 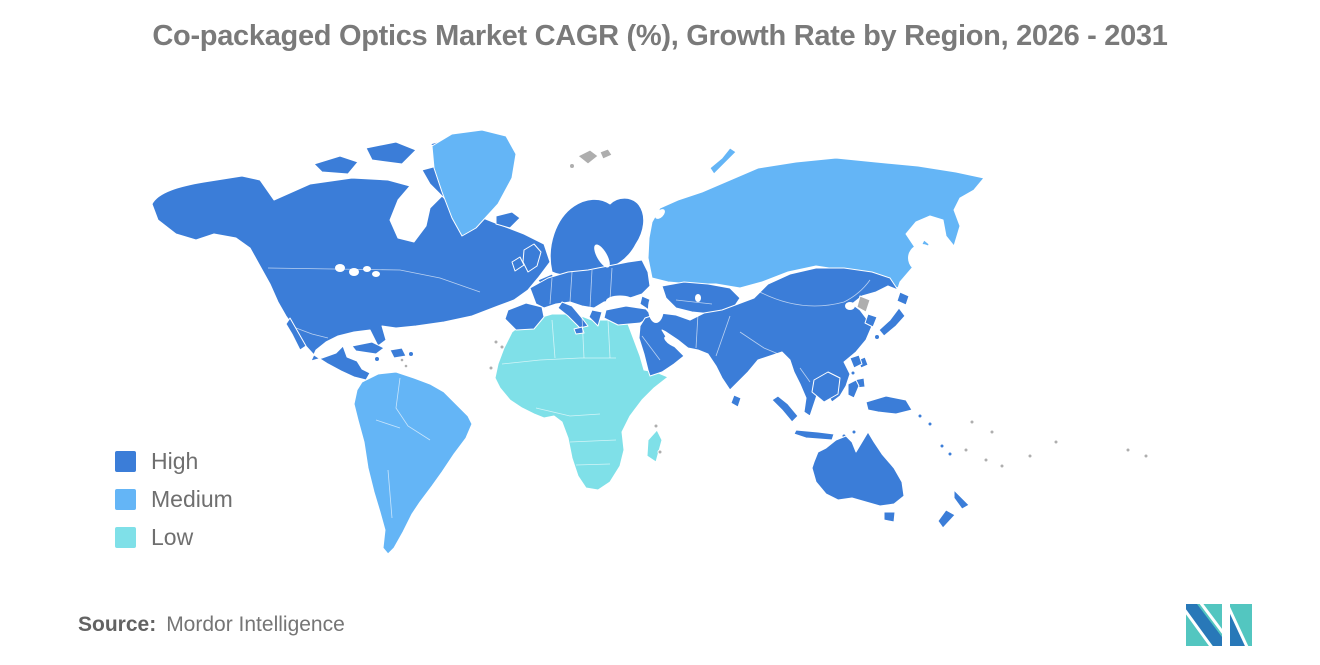 What do you see at coordinates (1204, 625) in the screenshot?
I see `logo-left-diagonal` at bounding box center [1204, 625].